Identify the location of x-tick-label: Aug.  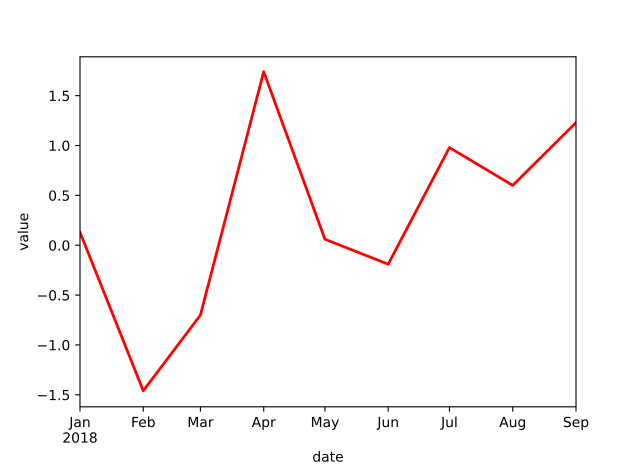
(512, 423).